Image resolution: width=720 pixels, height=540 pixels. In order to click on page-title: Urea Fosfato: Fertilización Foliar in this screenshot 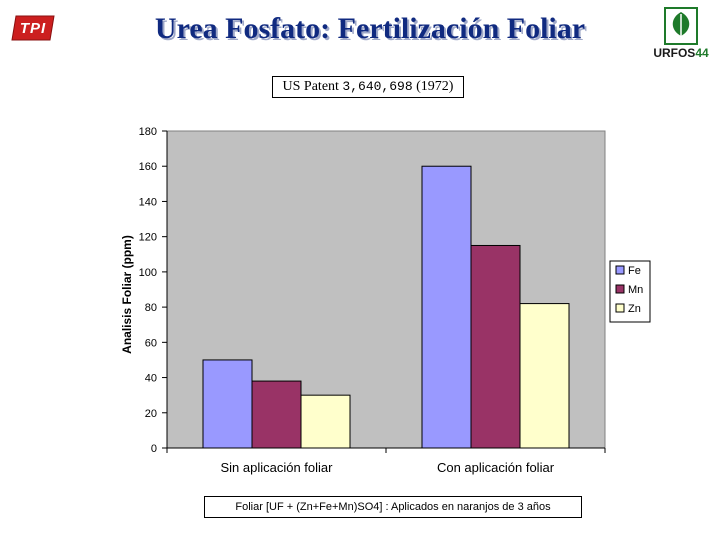, I will do `click(370, 28)`.